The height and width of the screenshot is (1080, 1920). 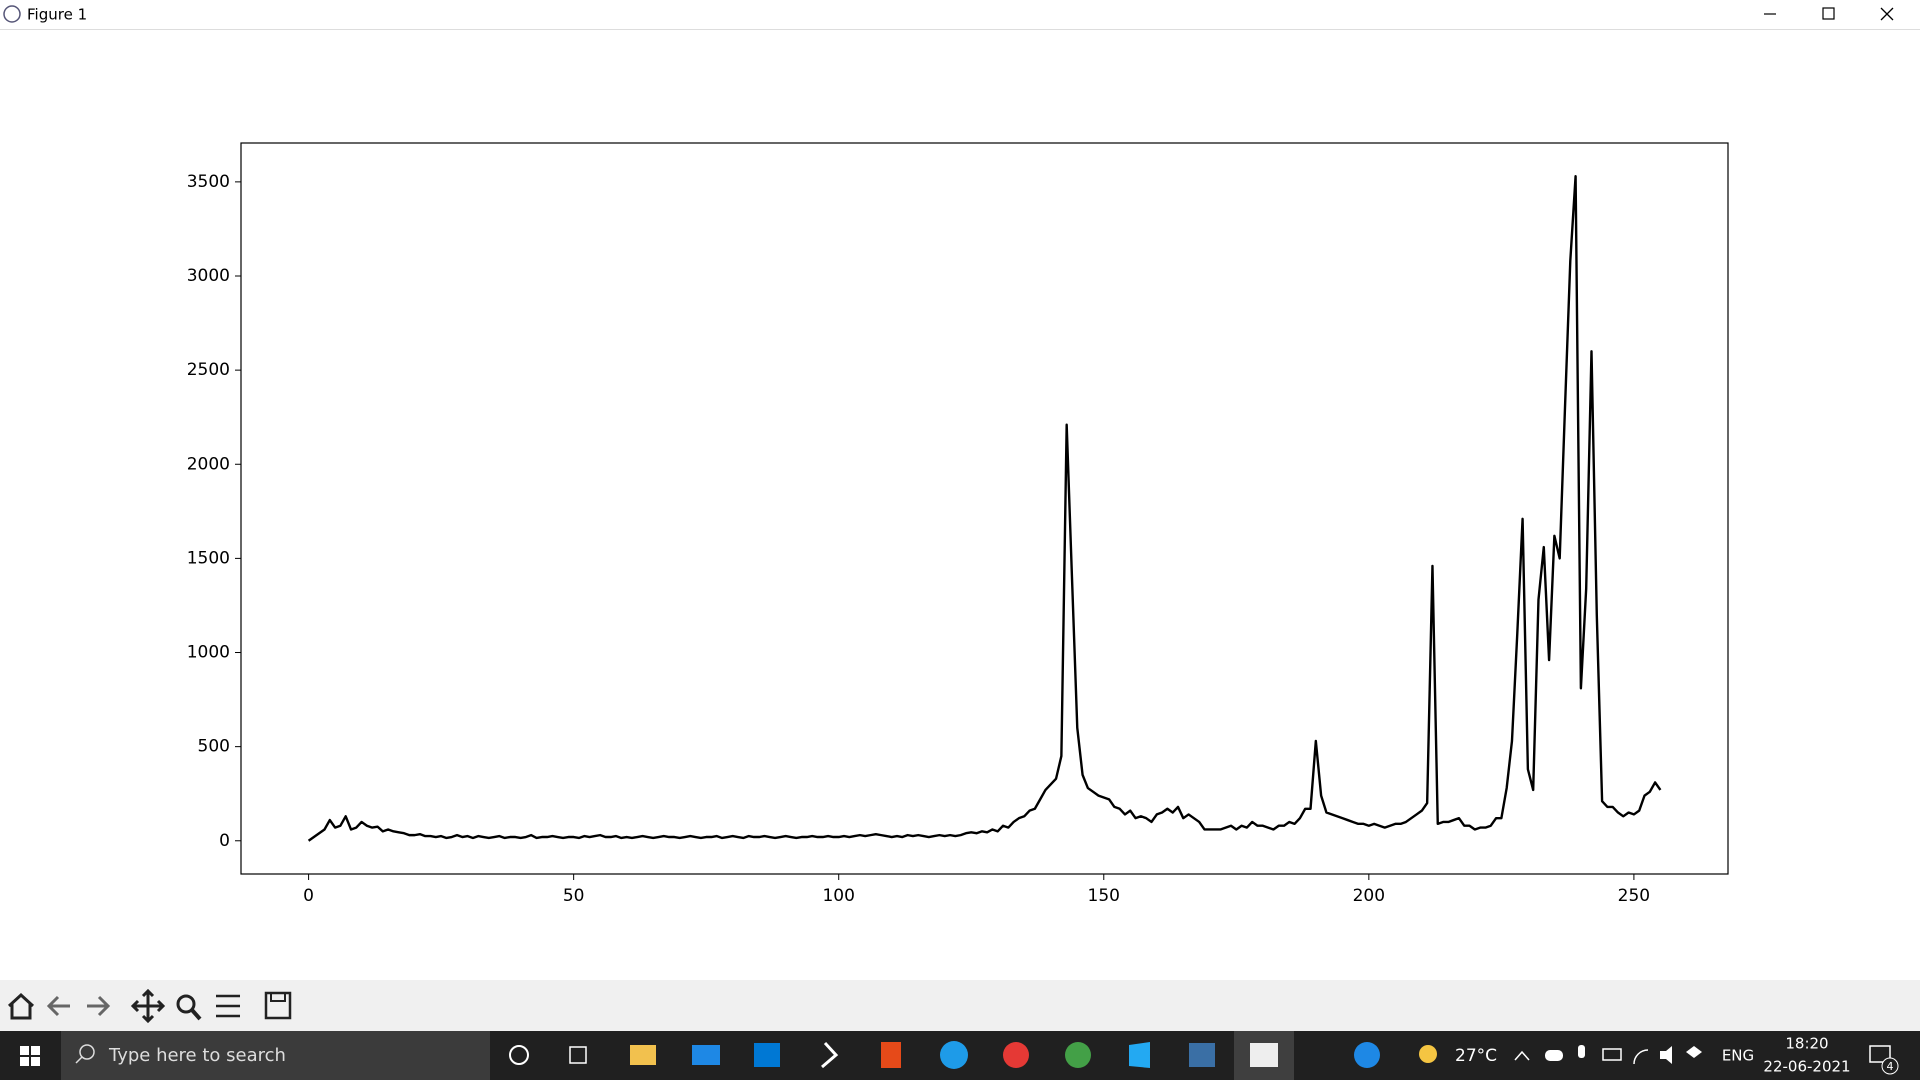 I want to click on forward-button, so click(x=99, y=1006).